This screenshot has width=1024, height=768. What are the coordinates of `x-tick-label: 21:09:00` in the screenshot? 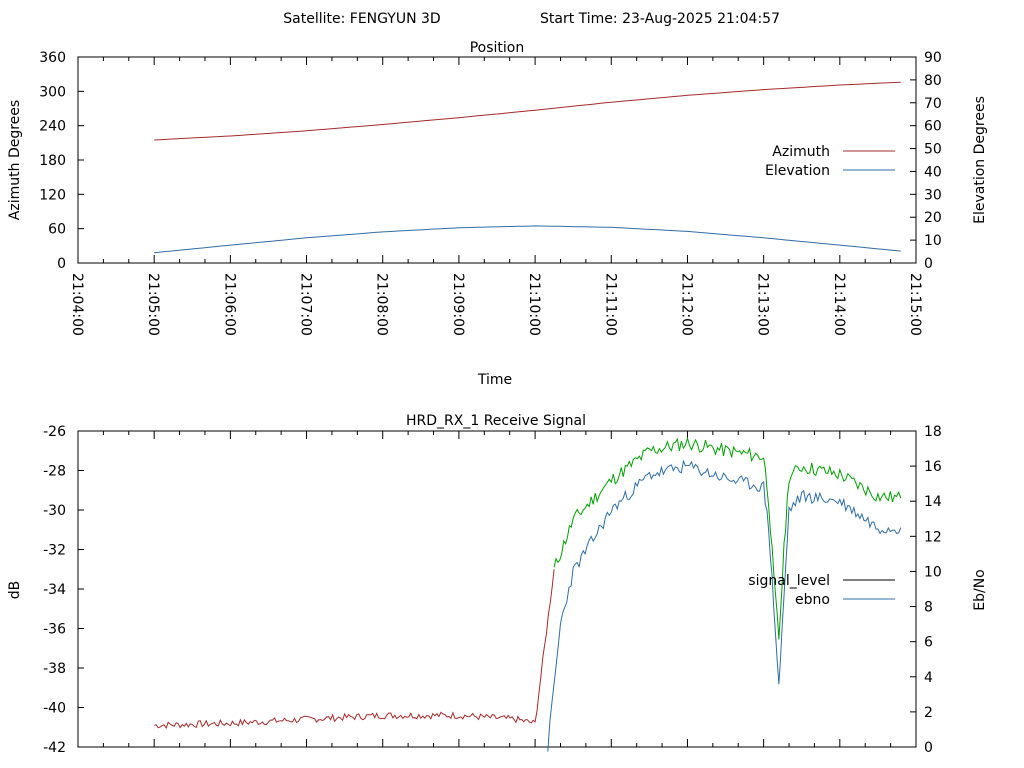 It's located at (458, 304).